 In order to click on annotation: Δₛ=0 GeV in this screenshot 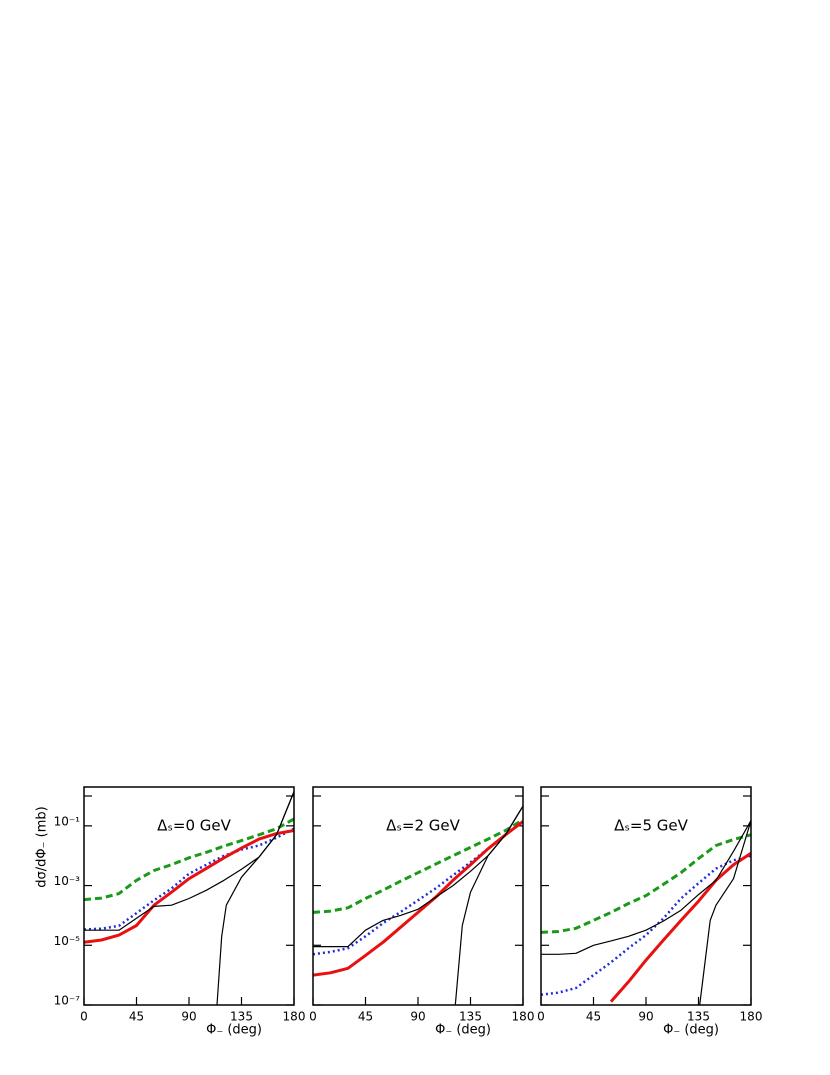, I will do `click(194, 826)`.